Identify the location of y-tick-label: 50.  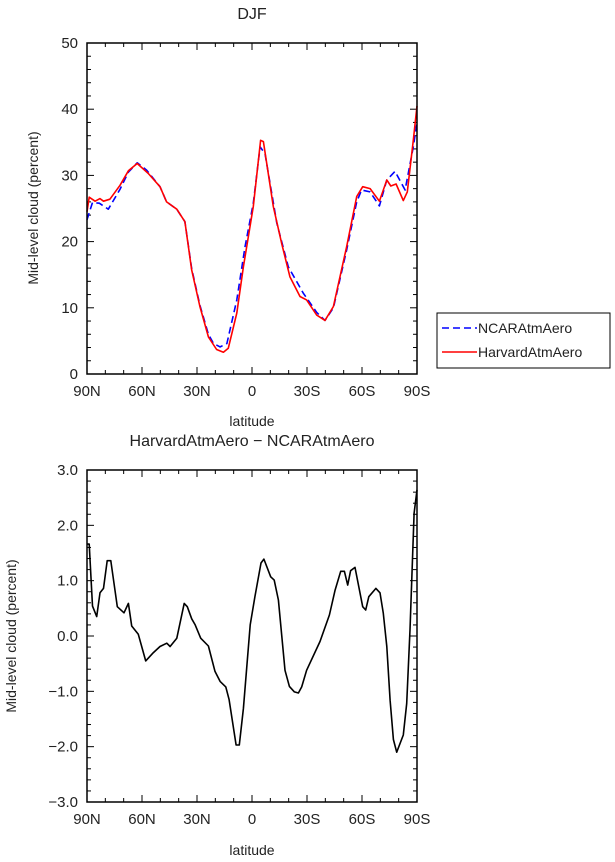
(69, 43).